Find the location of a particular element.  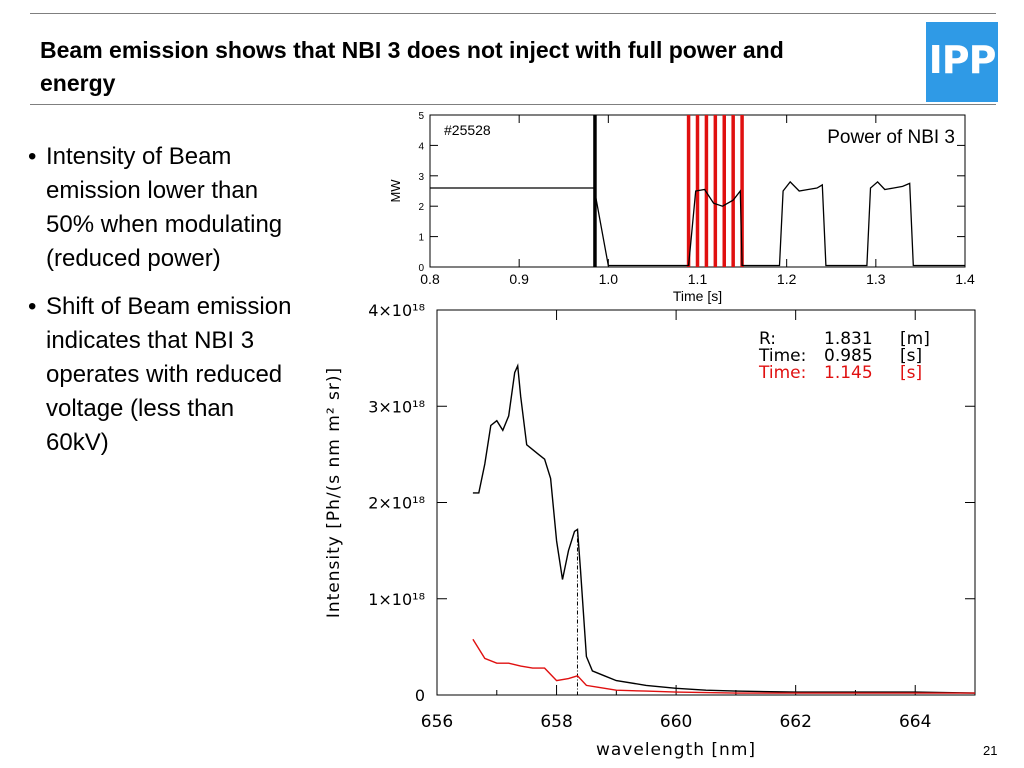

spectrum-series-line is located at coordinates (723, 666).